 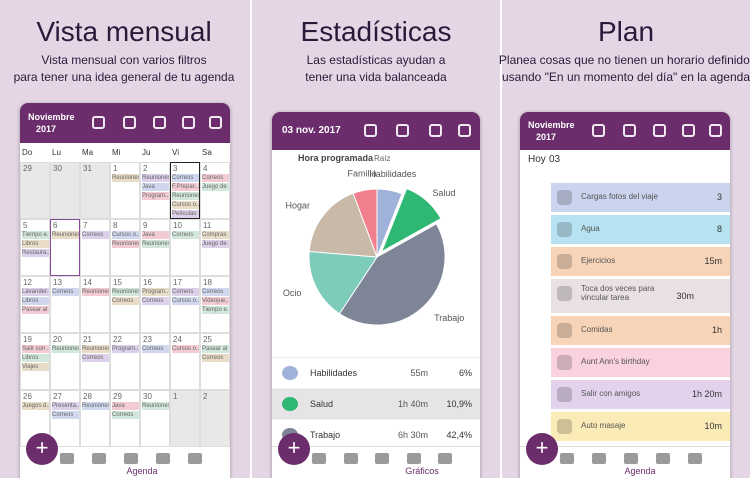 What do you see at coordinates (640, 362) in the screenshot?
I see `task-card: Aunt Ann's birthday` at bounding box center [640, 362].